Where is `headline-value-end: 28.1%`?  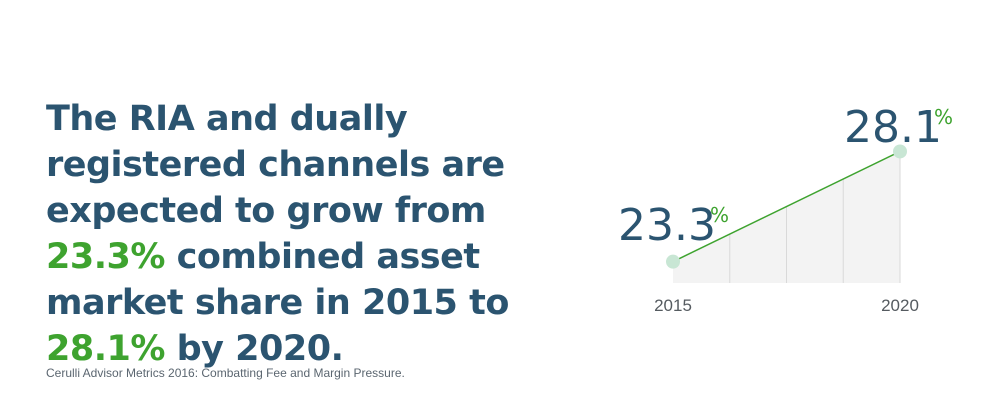
headline-value-end: 28.1% is located at coordinates (105, 349).